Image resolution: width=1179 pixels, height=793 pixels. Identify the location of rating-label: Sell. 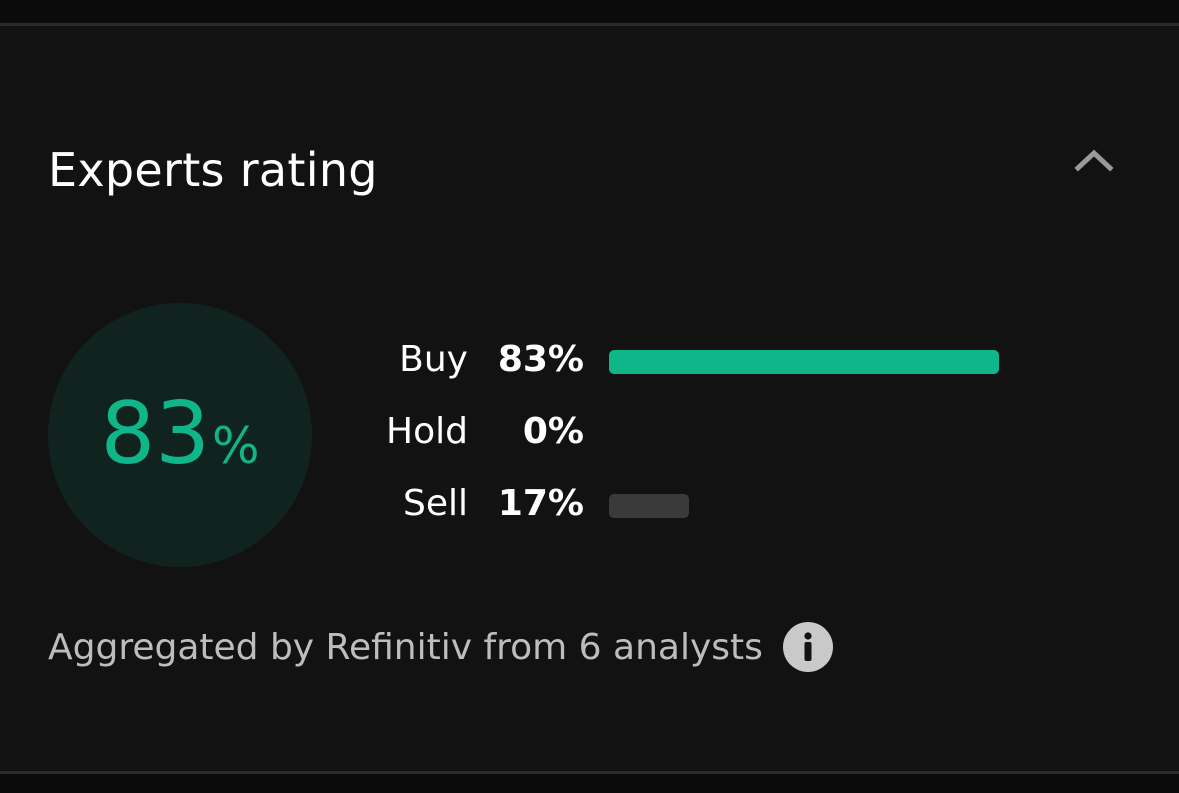
(435, 503).